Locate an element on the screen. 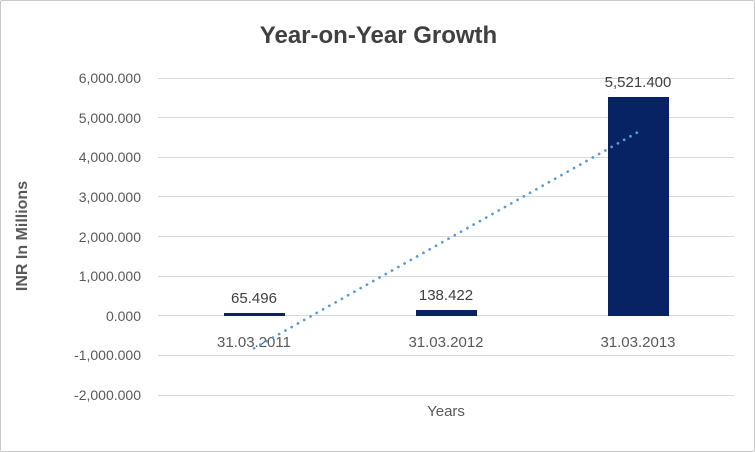  data-label: 65.496 is located at coordinates (254, 299).